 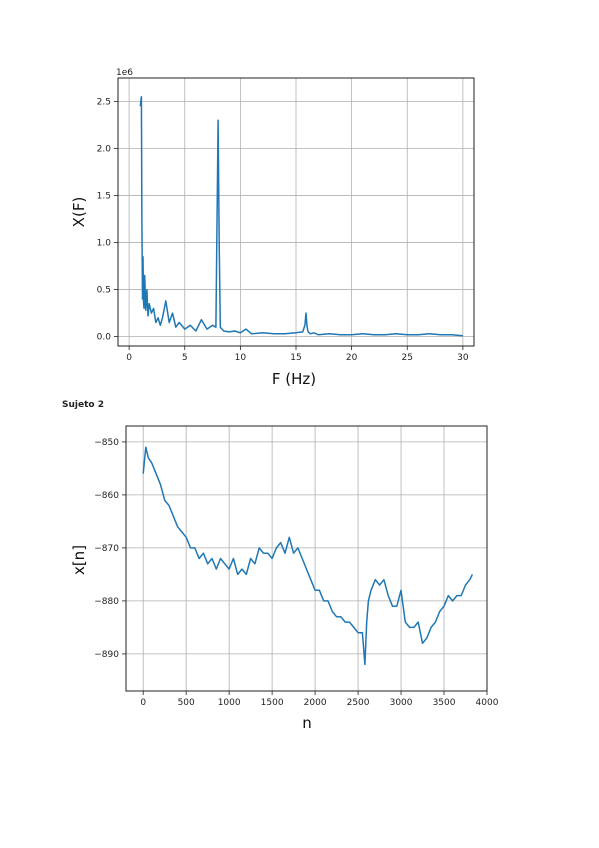 I want to click on signal-y-tick-label: −860, so click(x=106, y=496).